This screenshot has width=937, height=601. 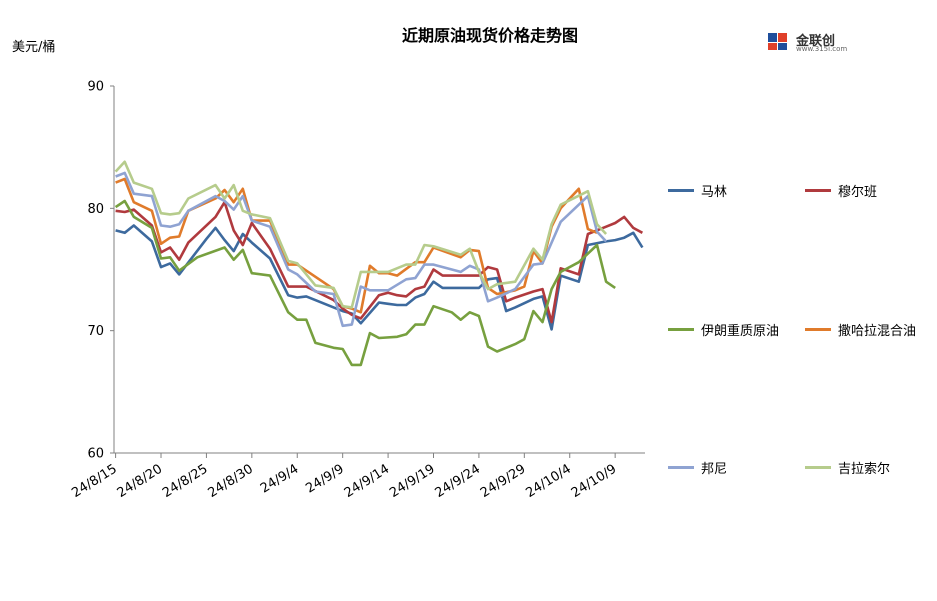 I want to click on brand-logo: 金联创 www.315i.com, so click(x=811, y=42).